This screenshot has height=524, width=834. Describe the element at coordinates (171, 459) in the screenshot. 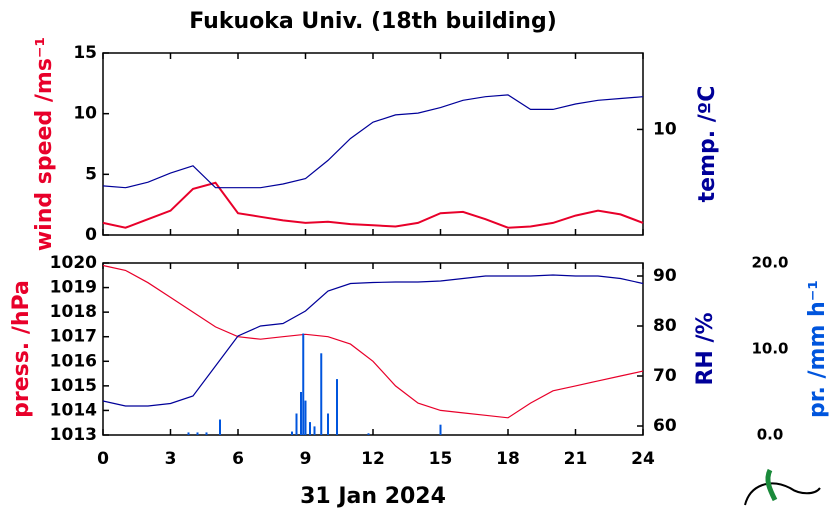

I see `x-tick-label: 3` at that location.